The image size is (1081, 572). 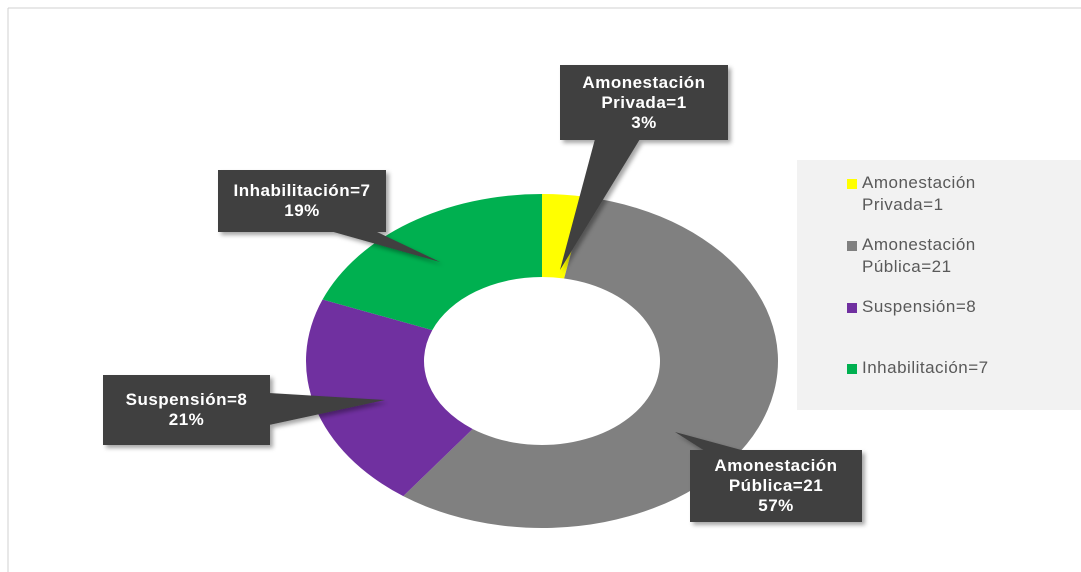 I want to click on data-label-category: Suspensión=8, so click(x=186, y=399).